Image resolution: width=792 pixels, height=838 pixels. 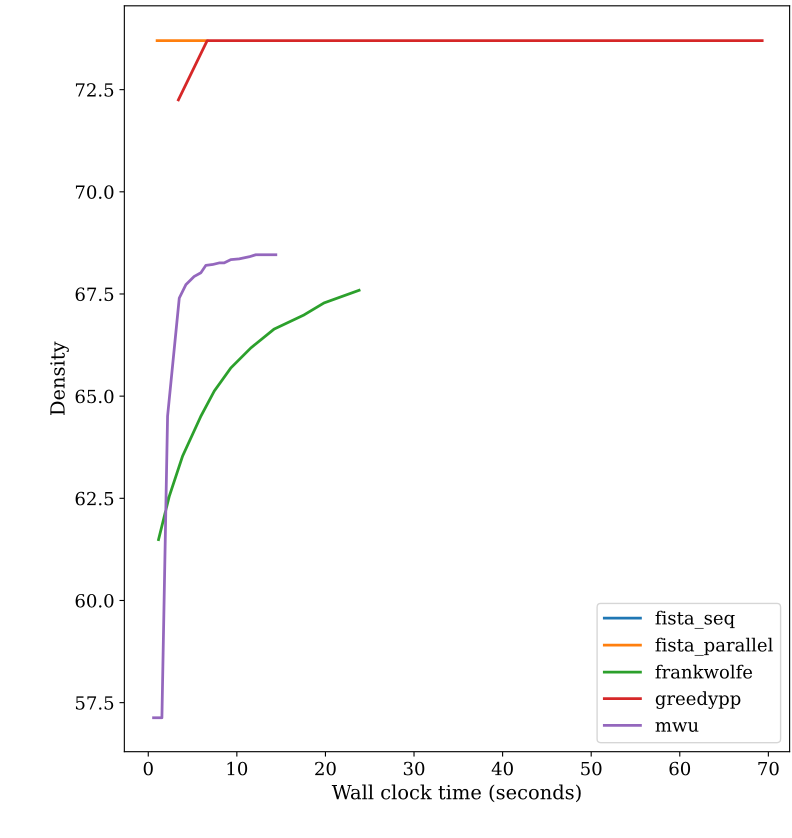 What do you see at coordinates (591, 769) in the screenshot?
I see `x-tick-label: 50` at bounding box center [591, 769].